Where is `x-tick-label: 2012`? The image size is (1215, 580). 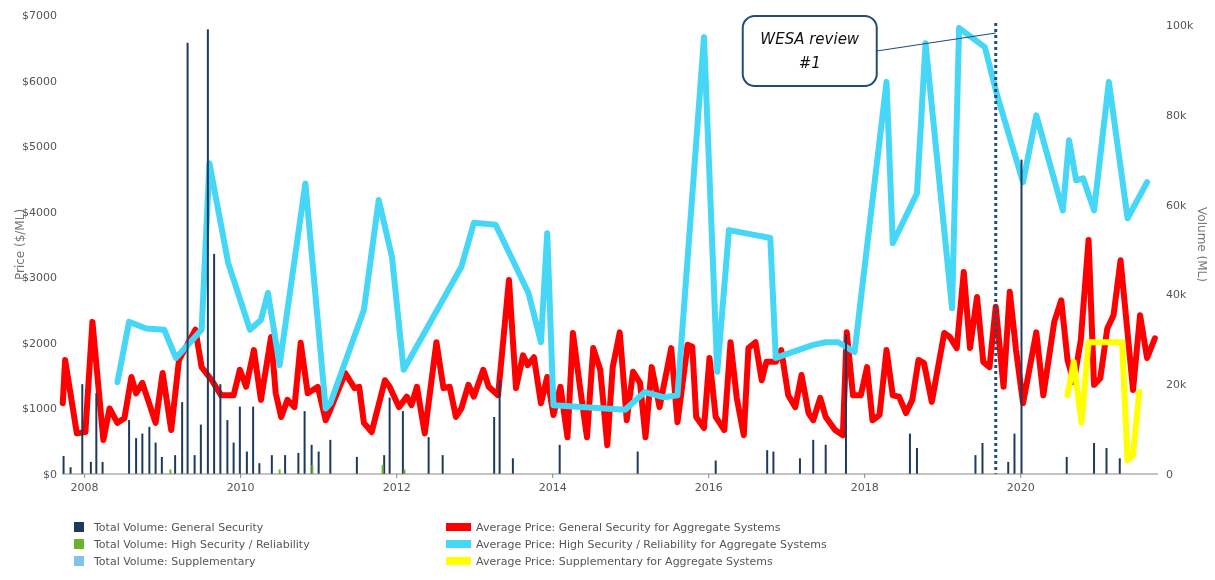 x-tick-label: 2012 is located at coordinates (396, 487).